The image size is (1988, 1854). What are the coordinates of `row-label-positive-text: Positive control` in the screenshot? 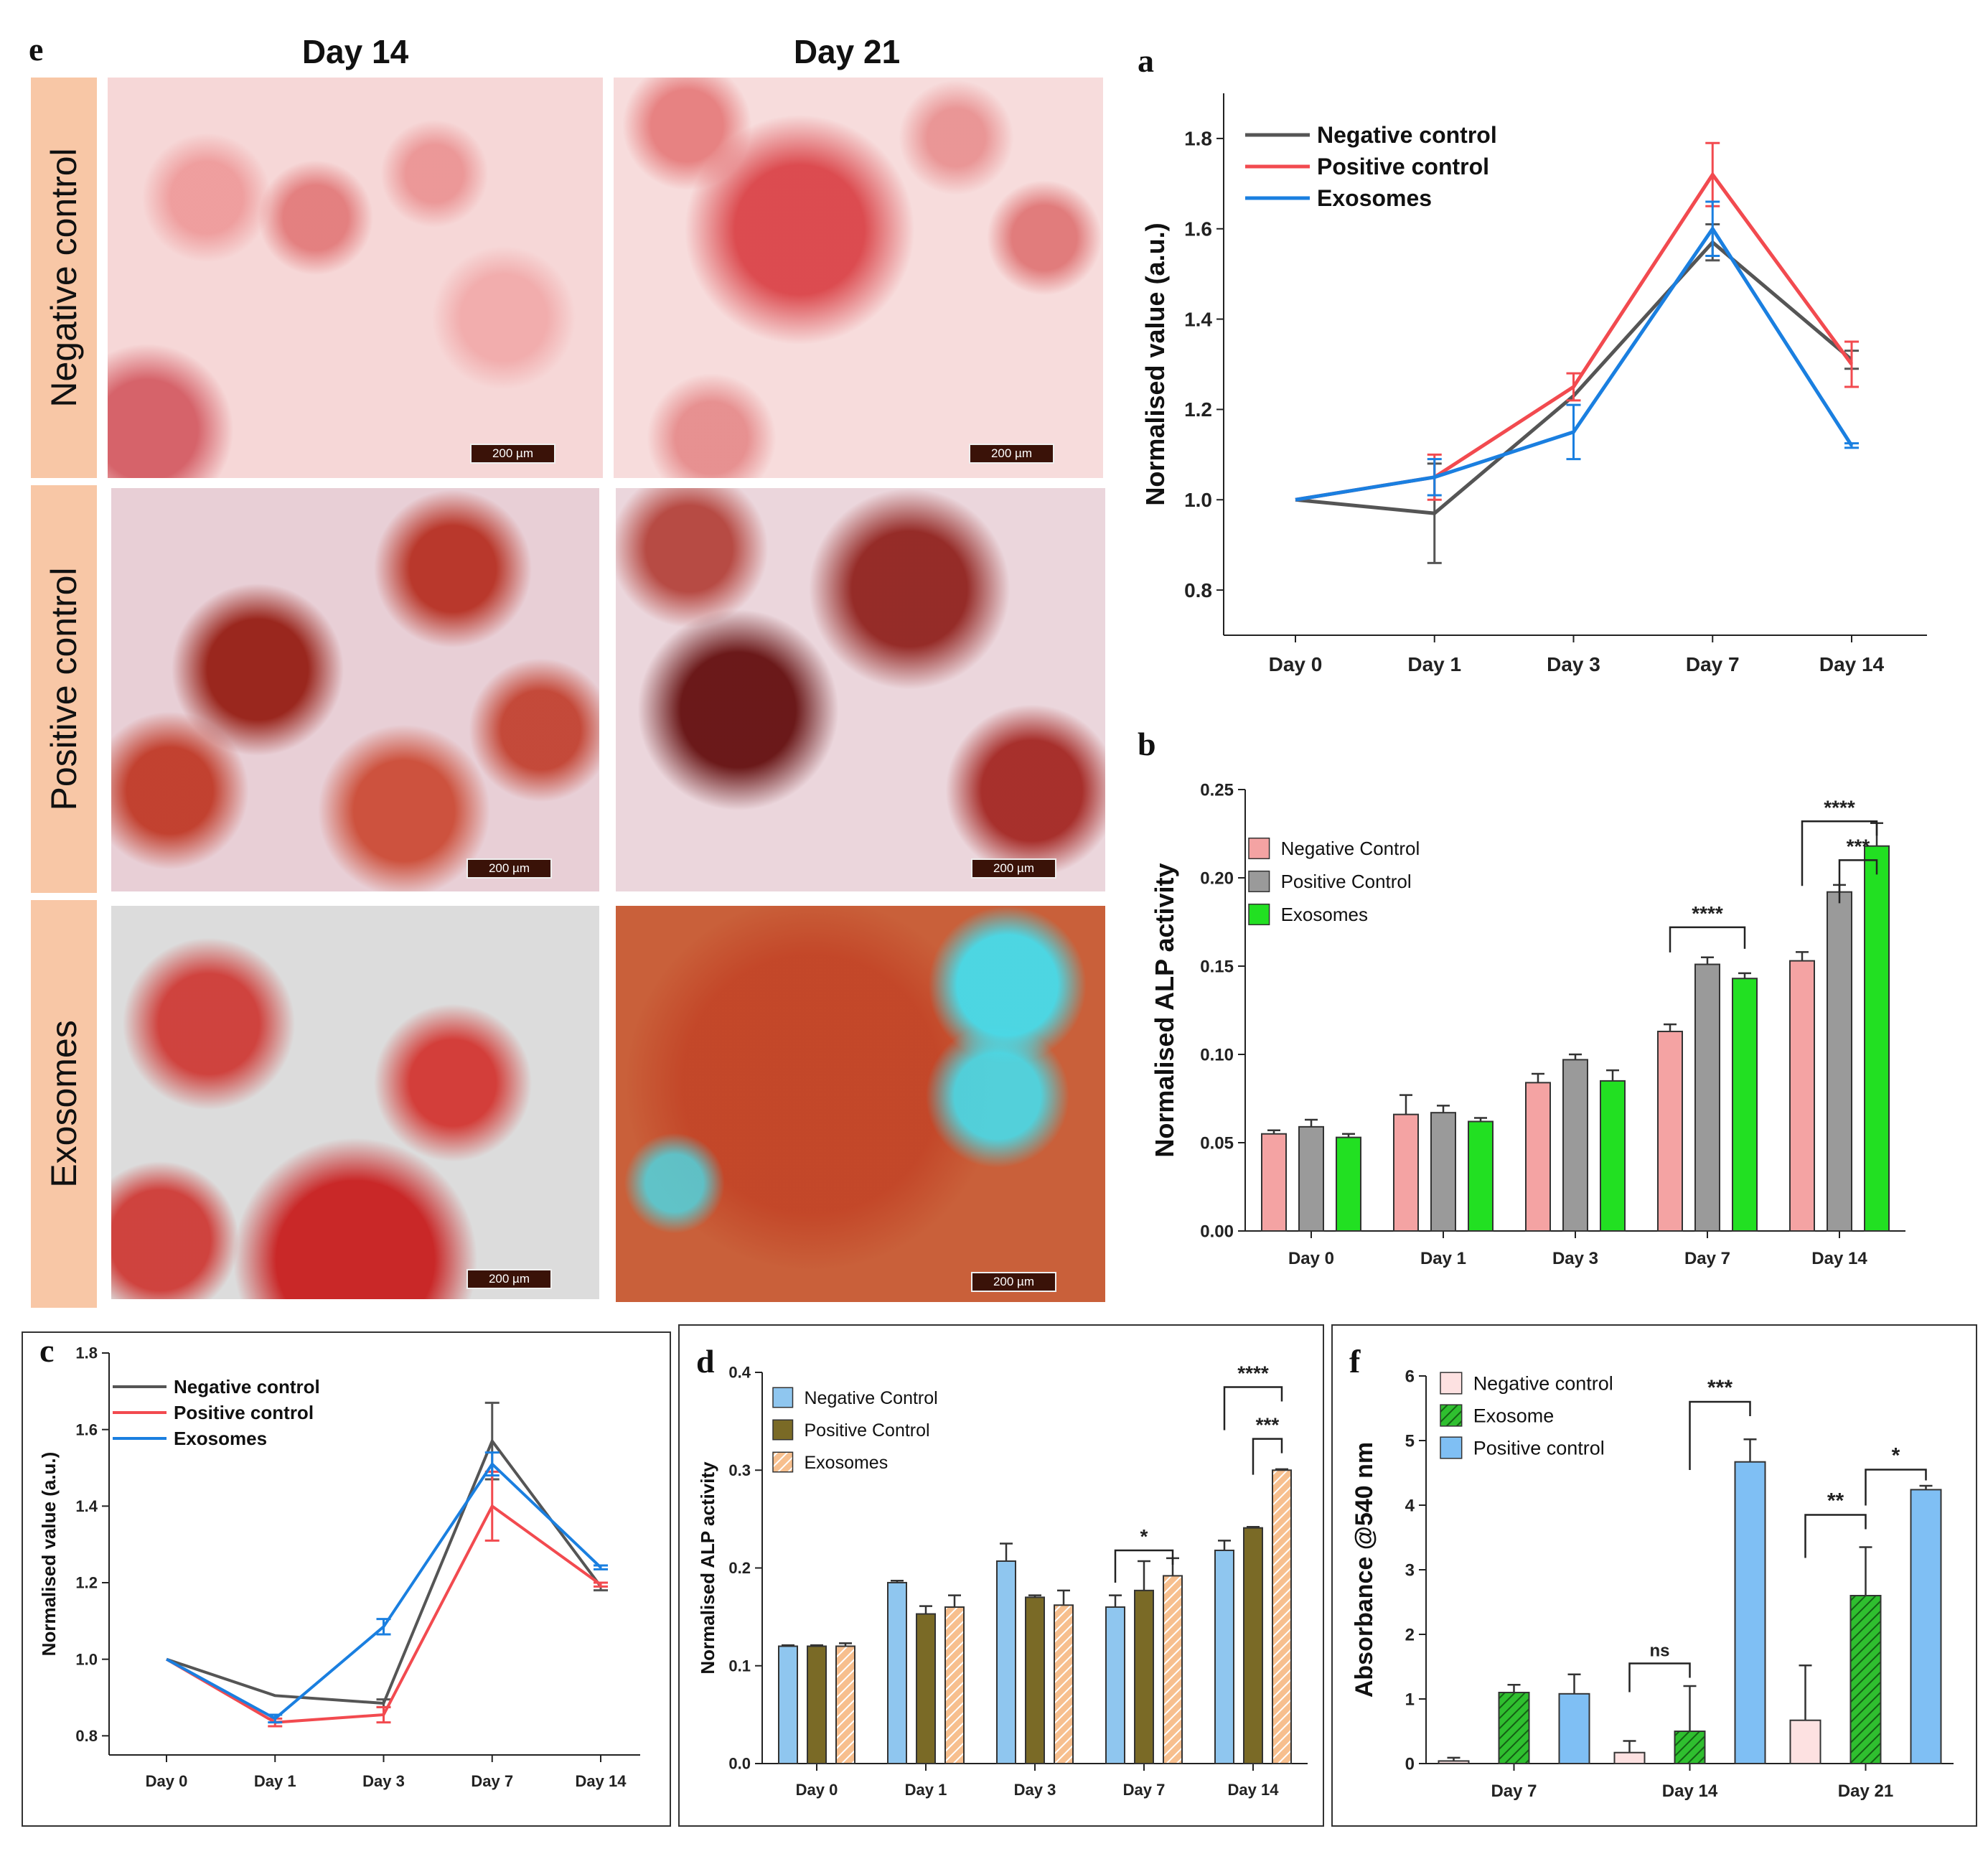 It's located at (64, 689).